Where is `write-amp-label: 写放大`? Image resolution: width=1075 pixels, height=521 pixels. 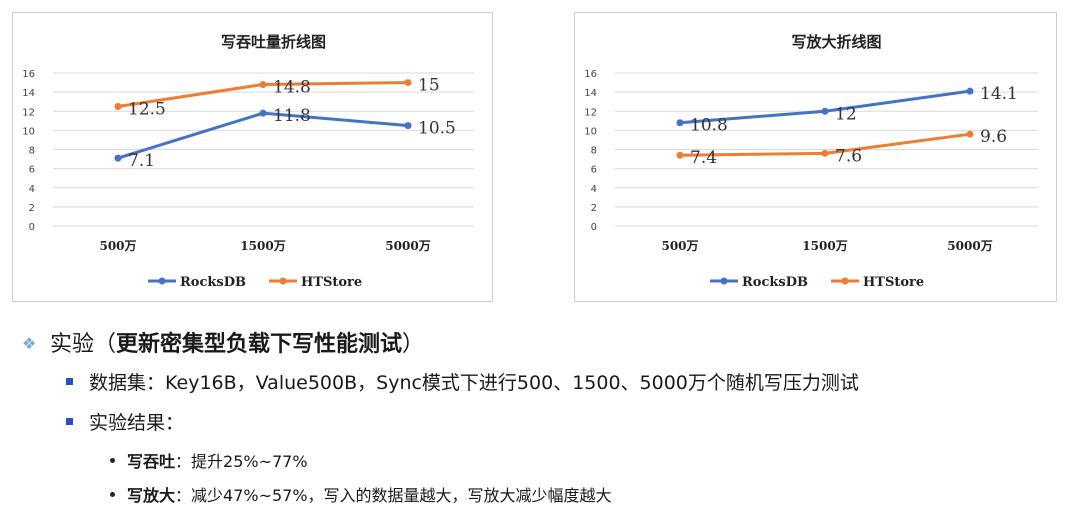
write-amp-label: 写放大 is located at coordinates (151, 495).